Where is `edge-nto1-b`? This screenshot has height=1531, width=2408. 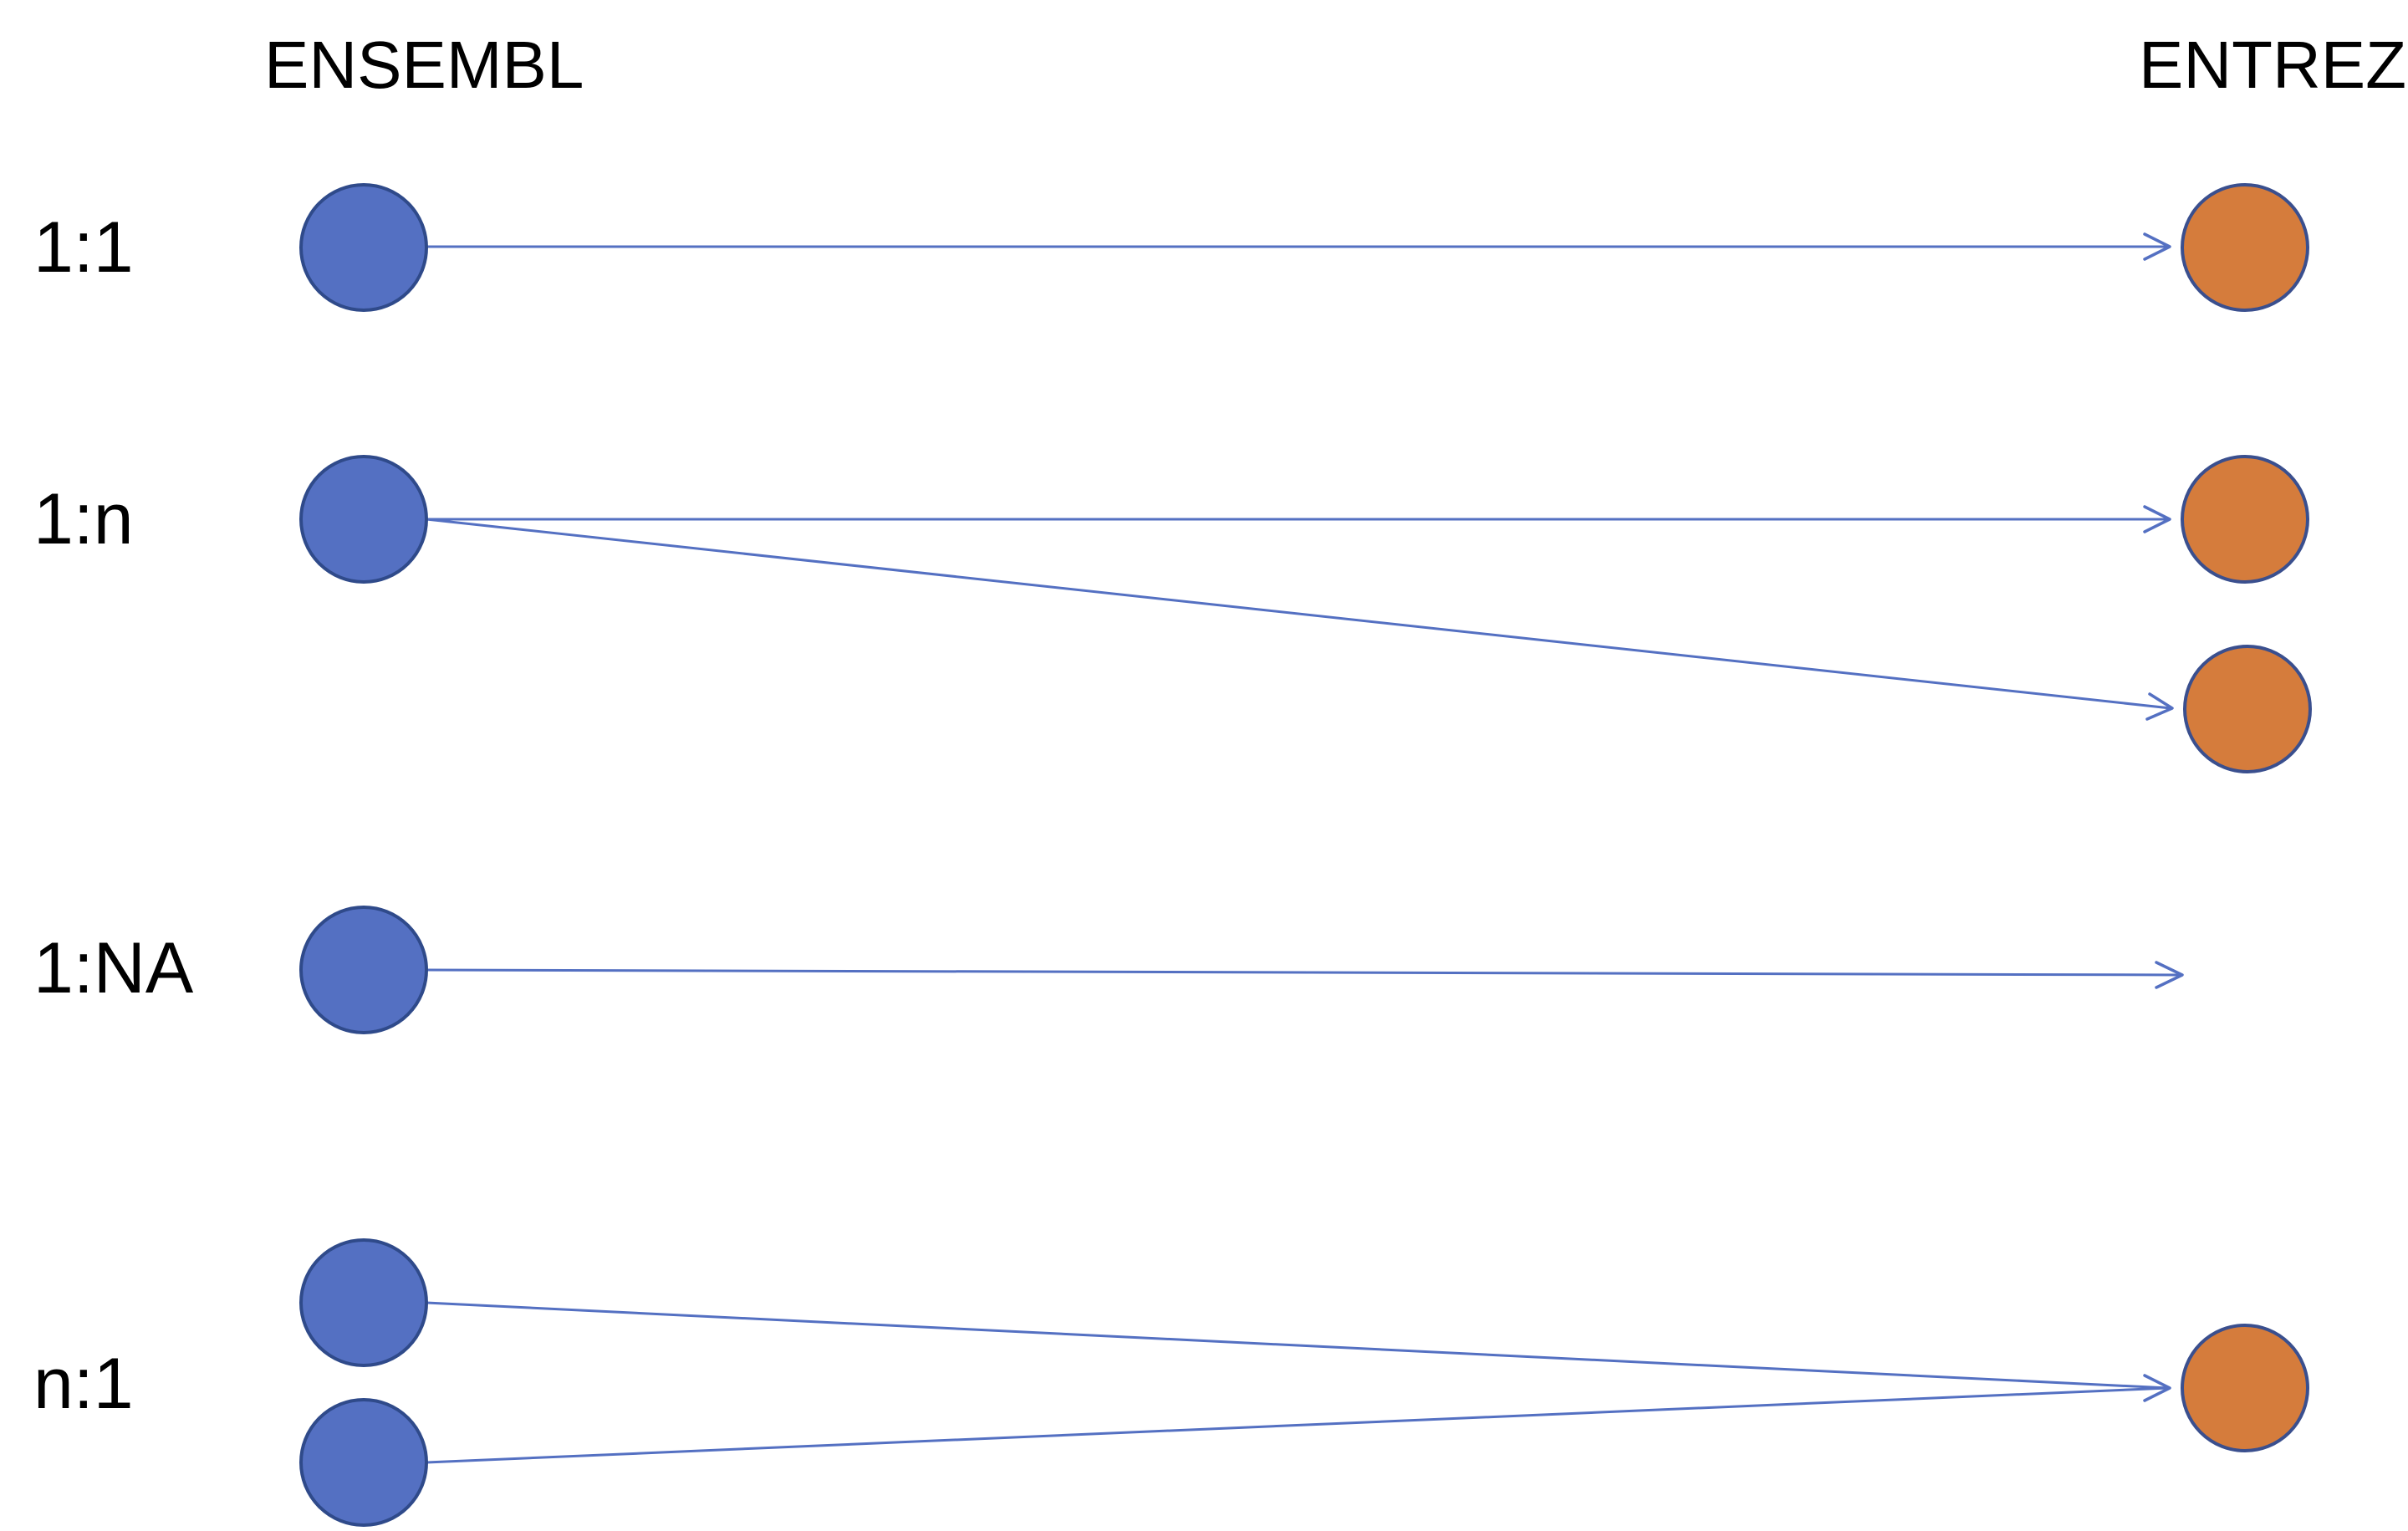 edge-nto1-b is located at coordinates (1297, 1425).